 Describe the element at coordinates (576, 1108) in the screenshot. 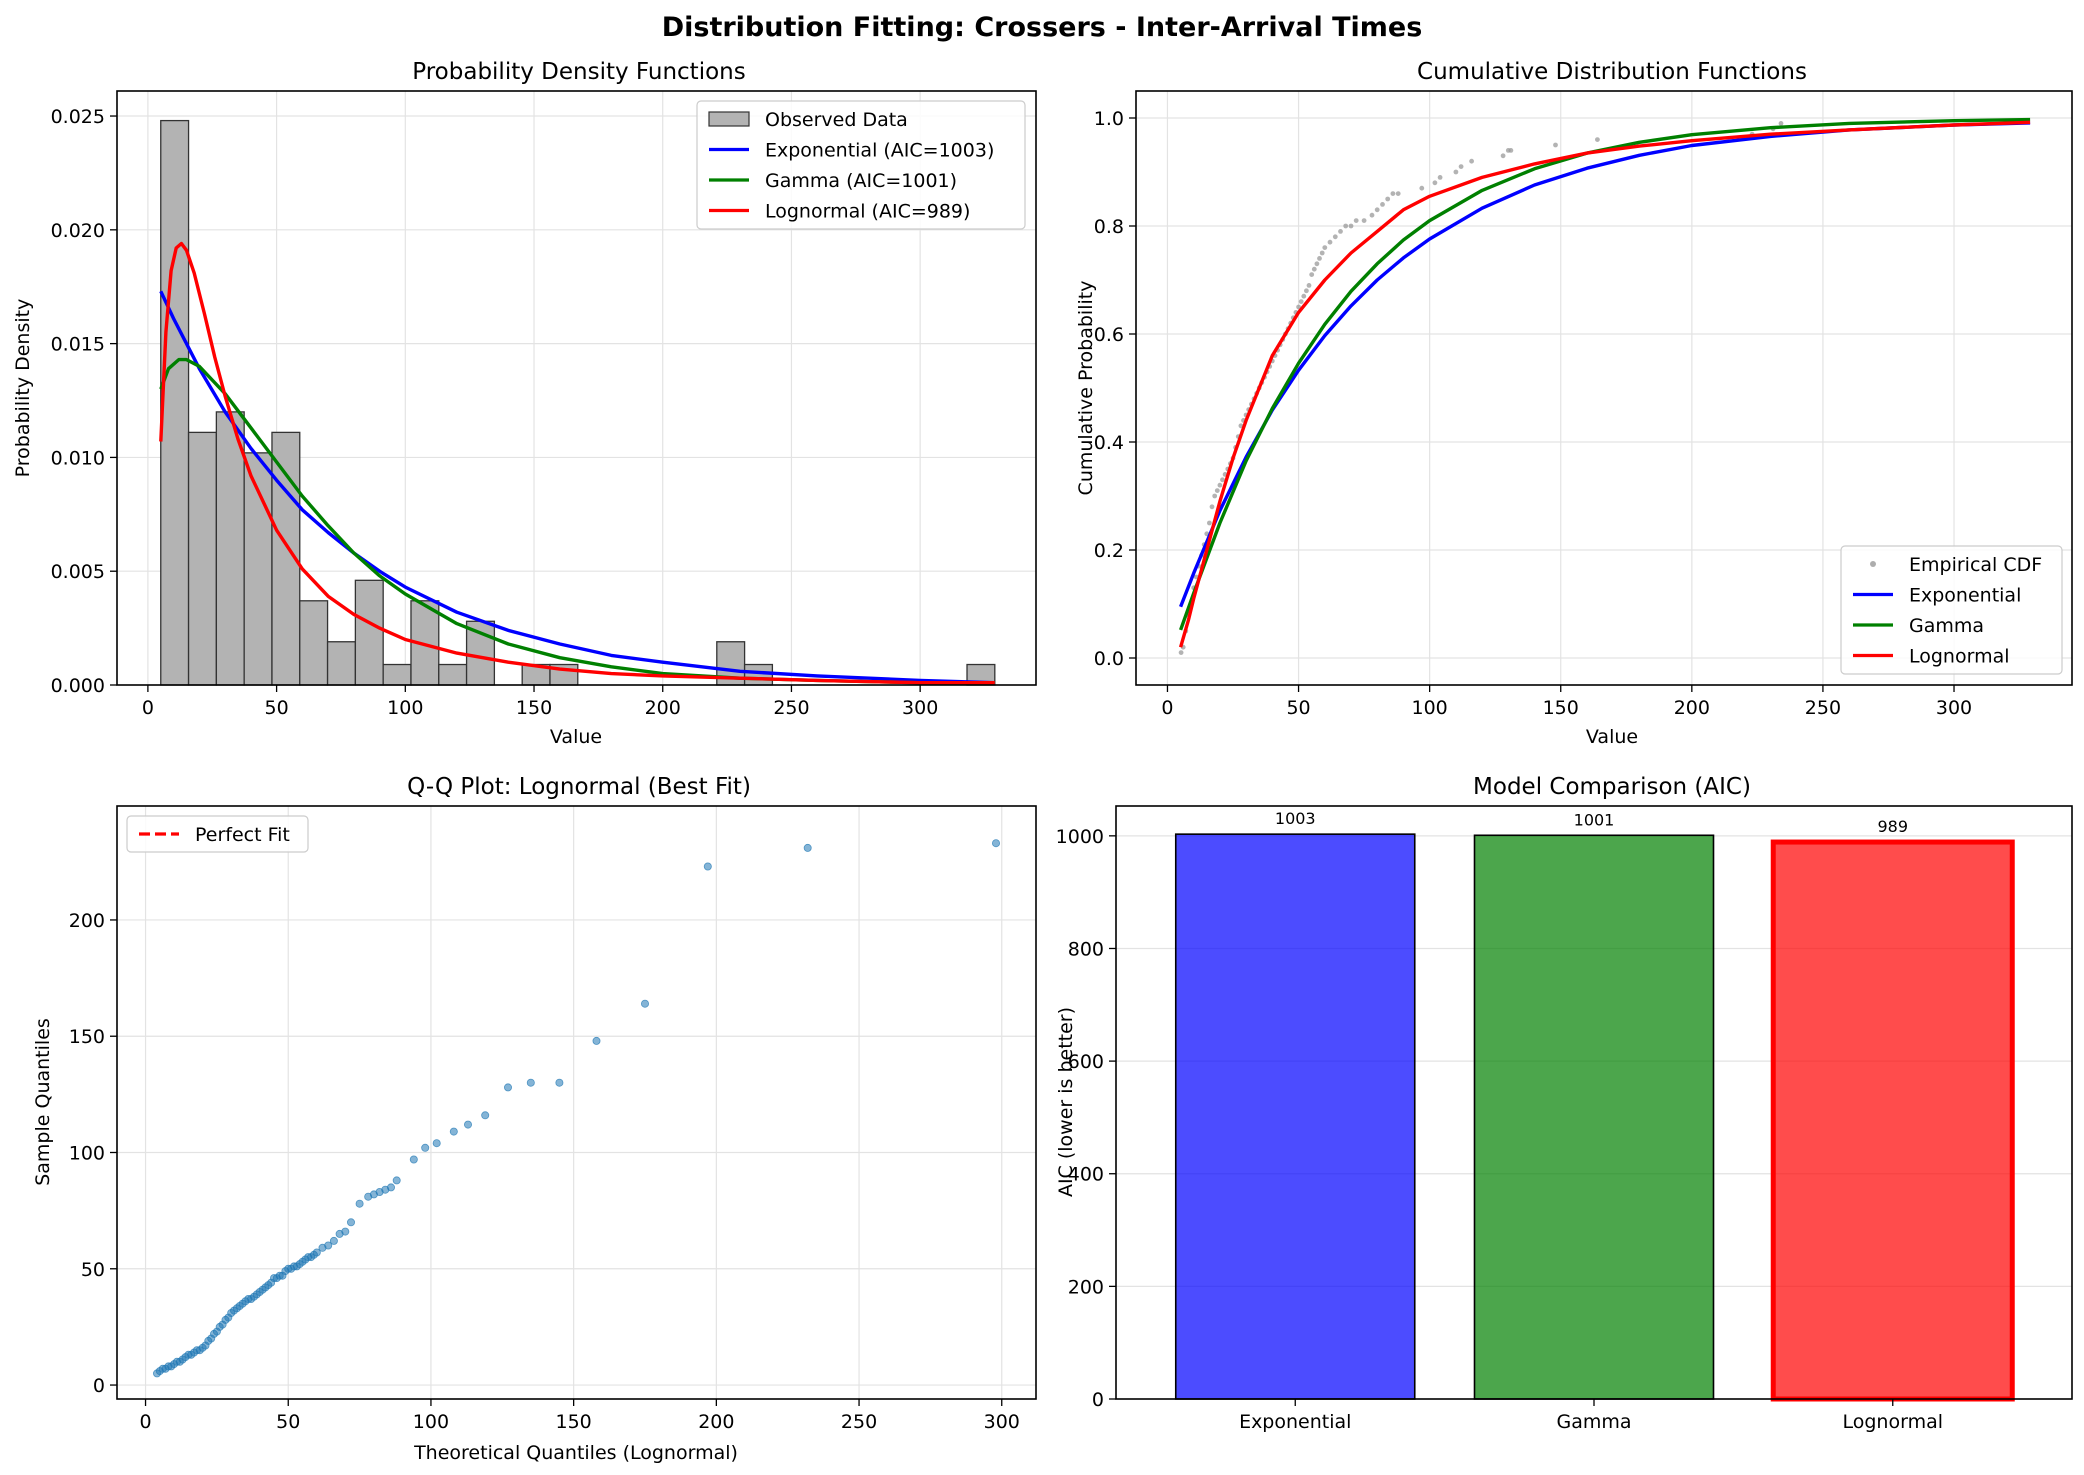

I see `qq-marks` at that location.